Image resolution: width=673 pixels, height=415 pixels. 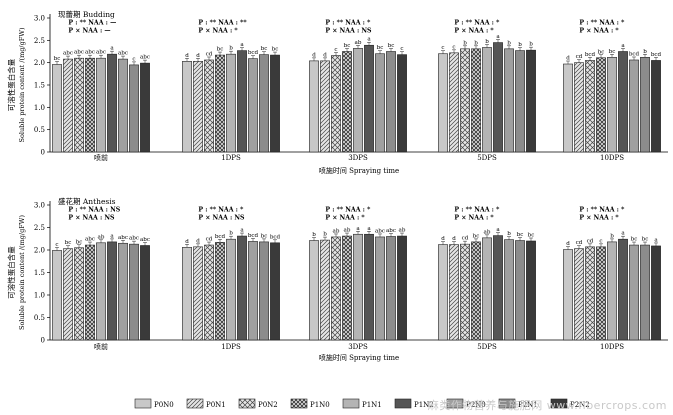 What do you see at coordinates (299, 403) in the screenshot?
I see `legend-swatch-p1n0` at bounding box center [299, 403].